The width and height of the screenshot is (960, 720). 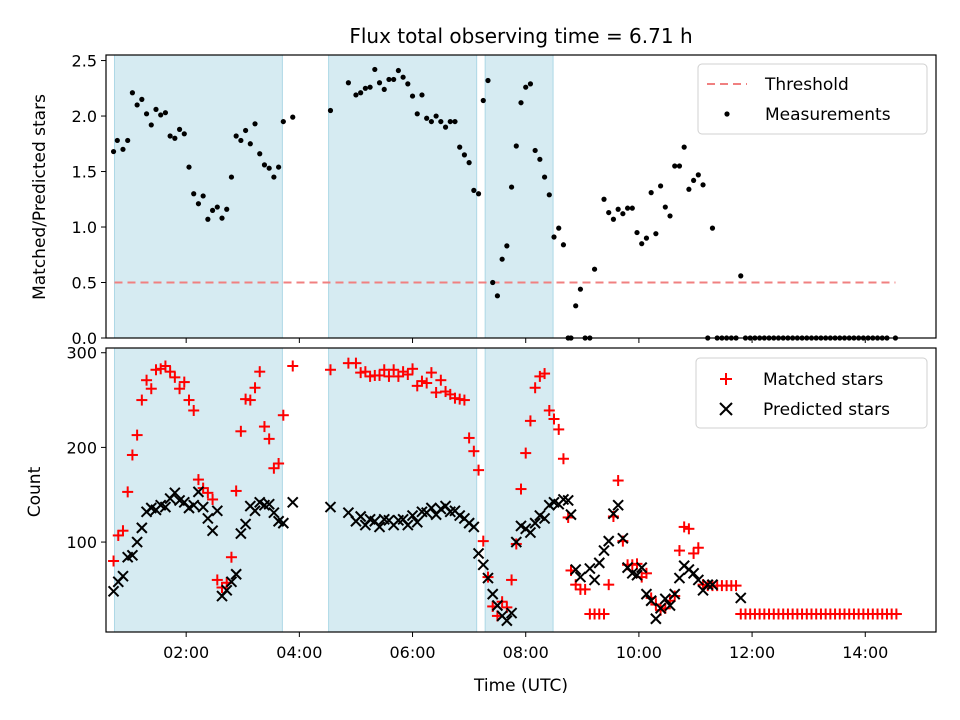 I want to click on top-y-tick-label: 1.5, so click(x=84, y=172).